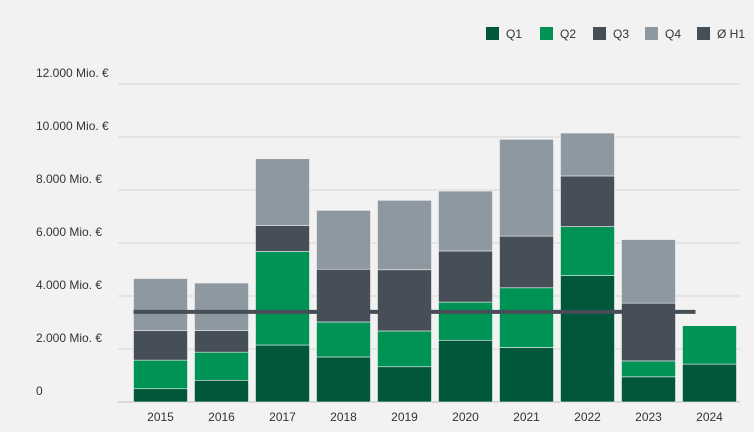 The width and height of the screenshot is (754, 432). I want to click on x-tick-label: 2017, so click(282, 417).